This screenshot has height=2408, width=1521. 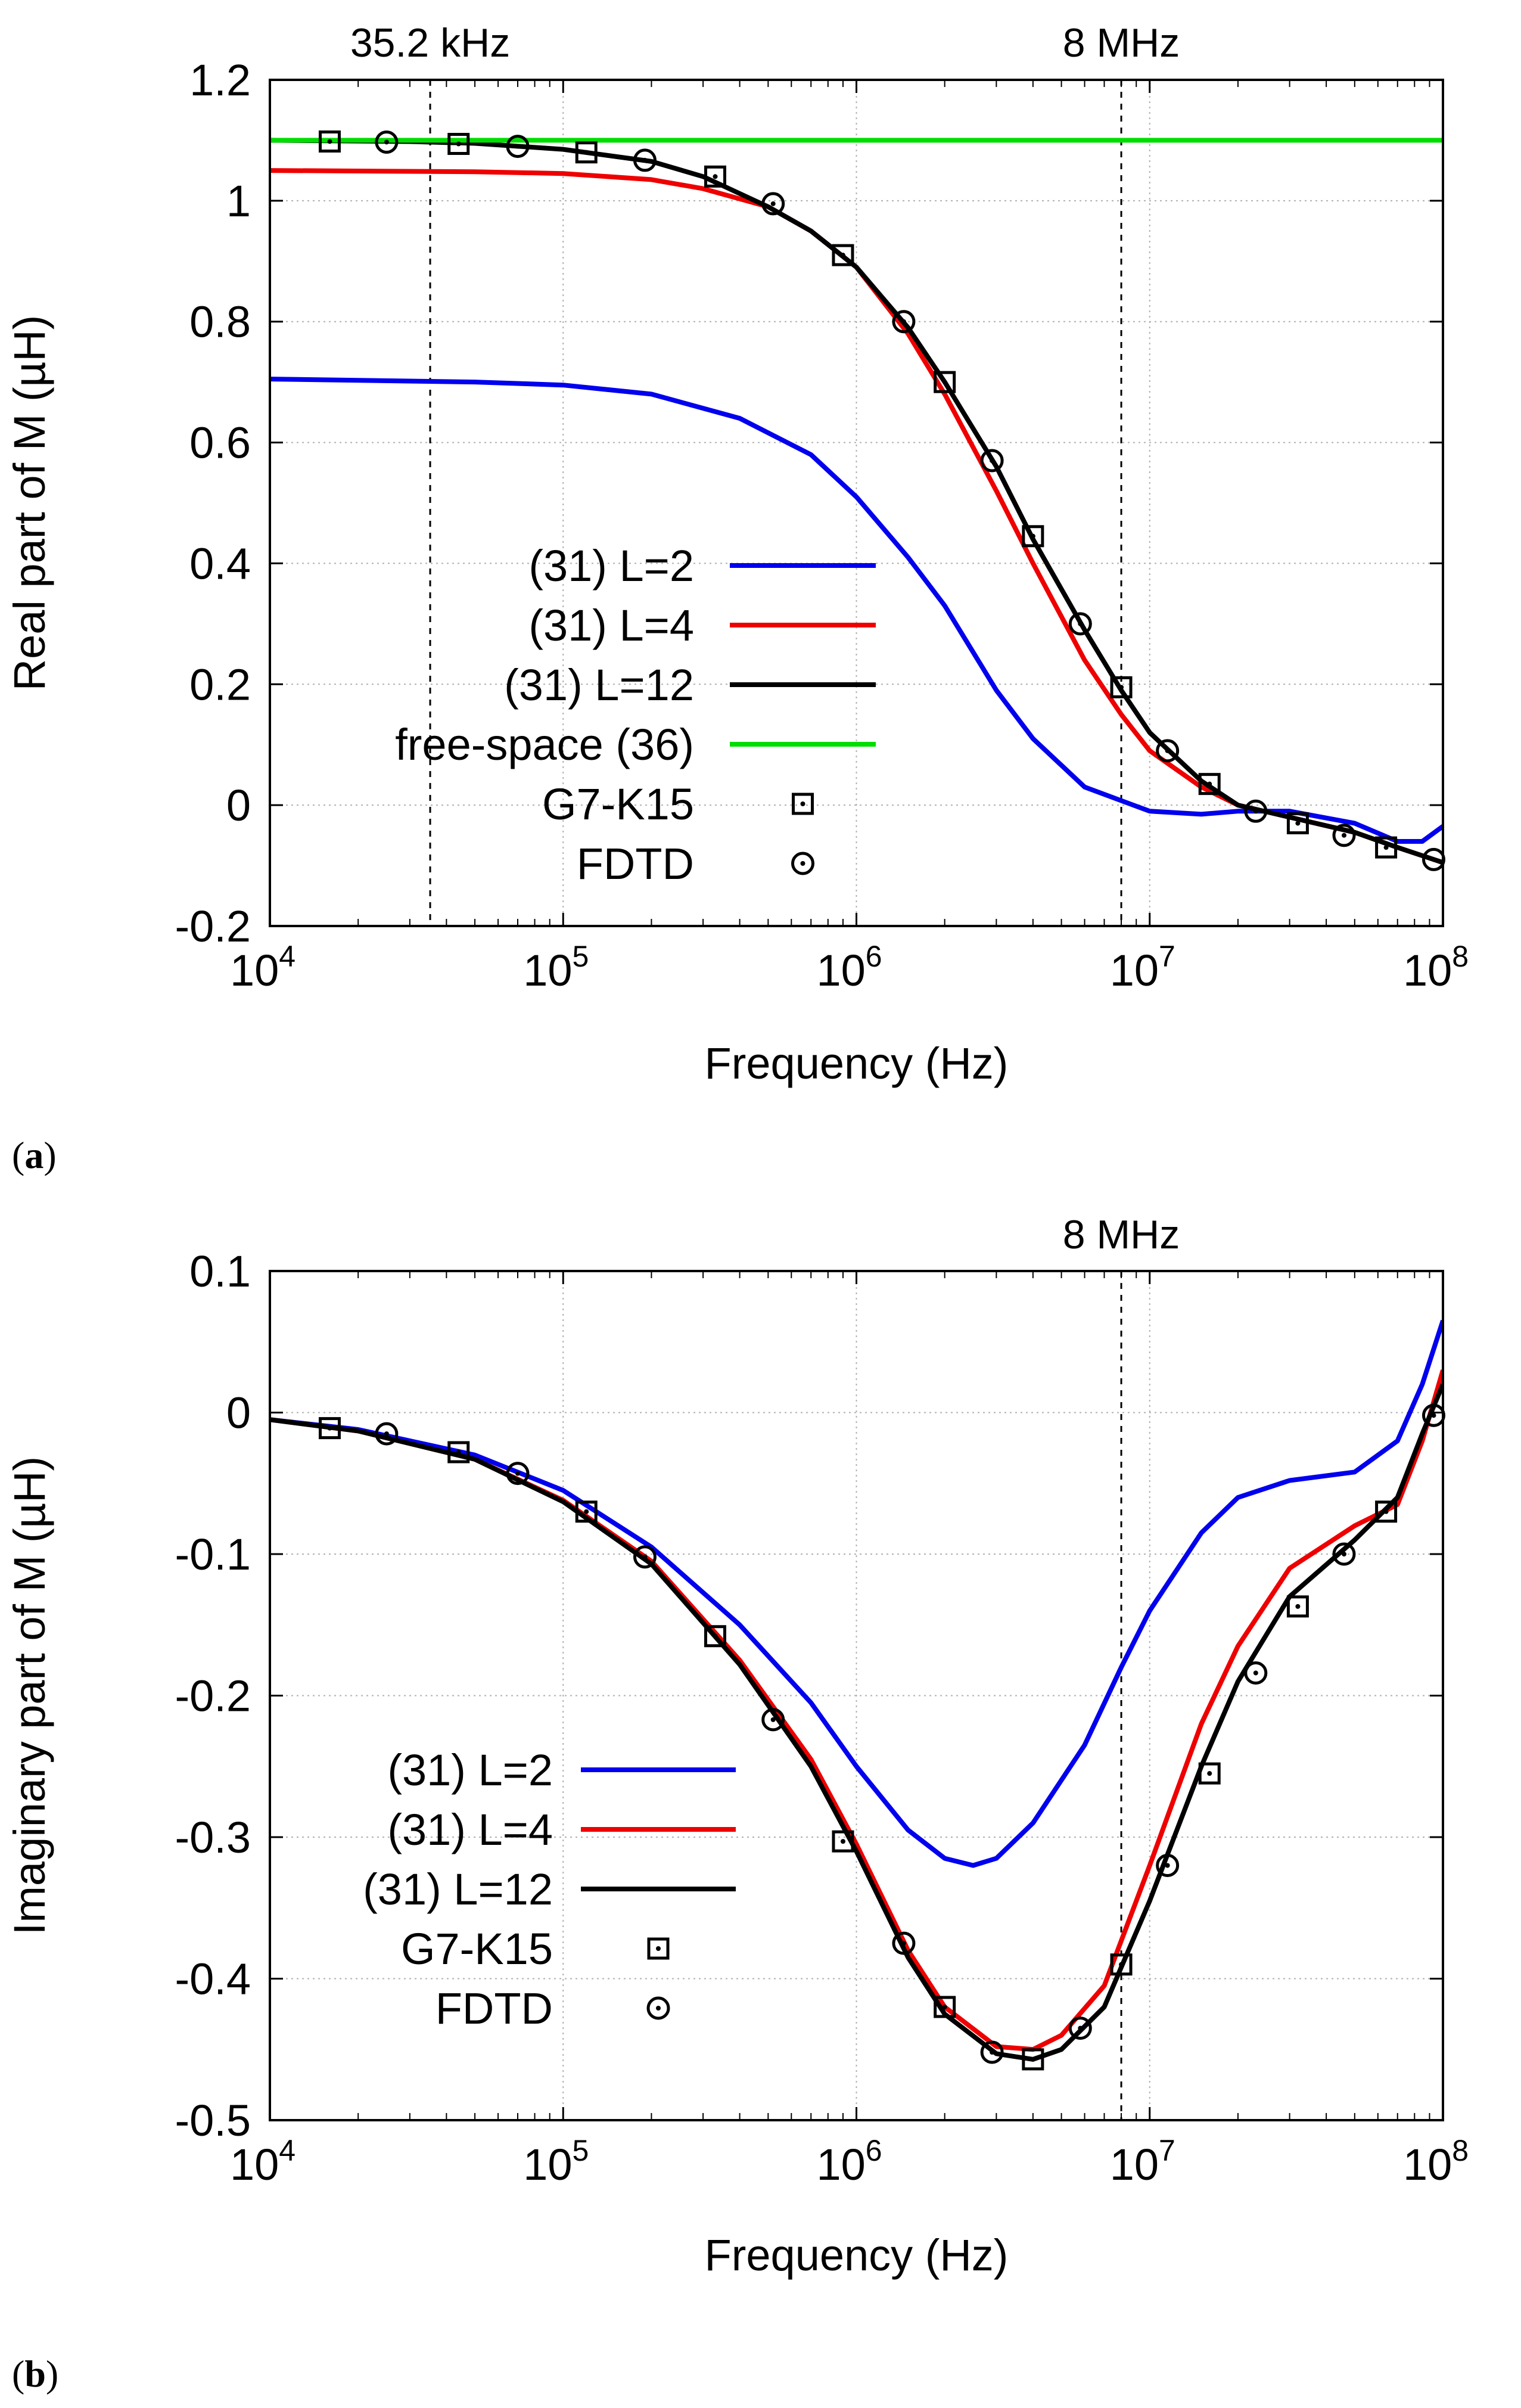 What do you see at coordinates (35, 2374) in the screenshot?
I see `panel-label-b: (b)` at bounding box center [35, 2374].